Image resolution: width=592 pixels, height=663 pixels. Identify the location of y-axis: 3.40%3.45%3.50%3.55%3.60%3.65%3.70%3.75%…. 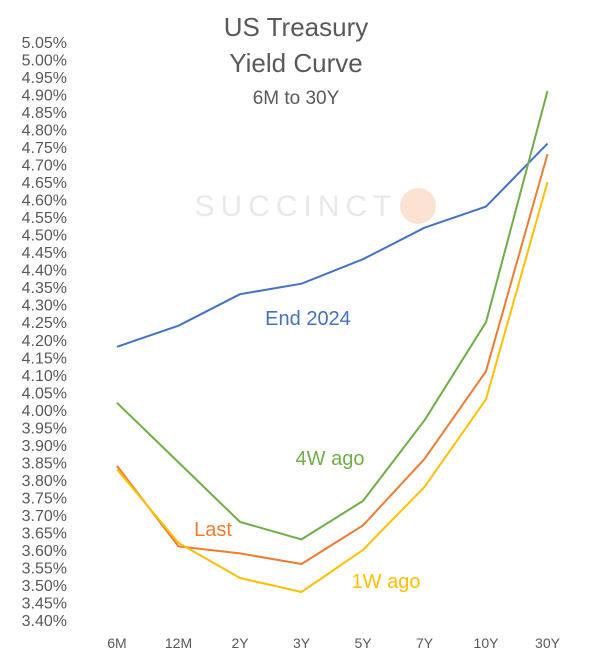
(44, 332).